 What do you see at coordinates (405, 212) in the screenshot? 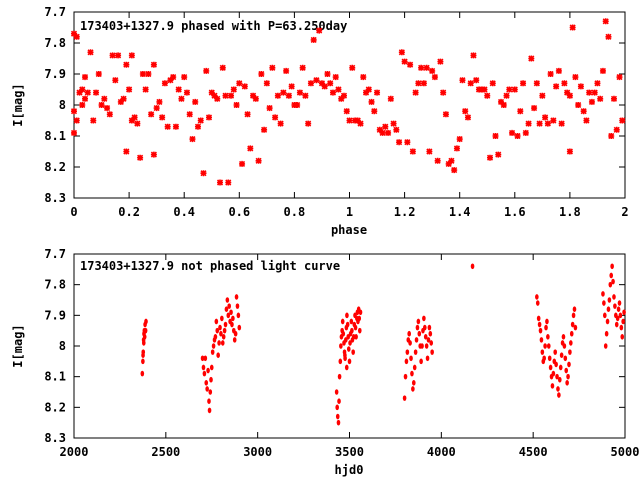
I see `x-tick-label: 1.2` at bounding box center [405, 212].